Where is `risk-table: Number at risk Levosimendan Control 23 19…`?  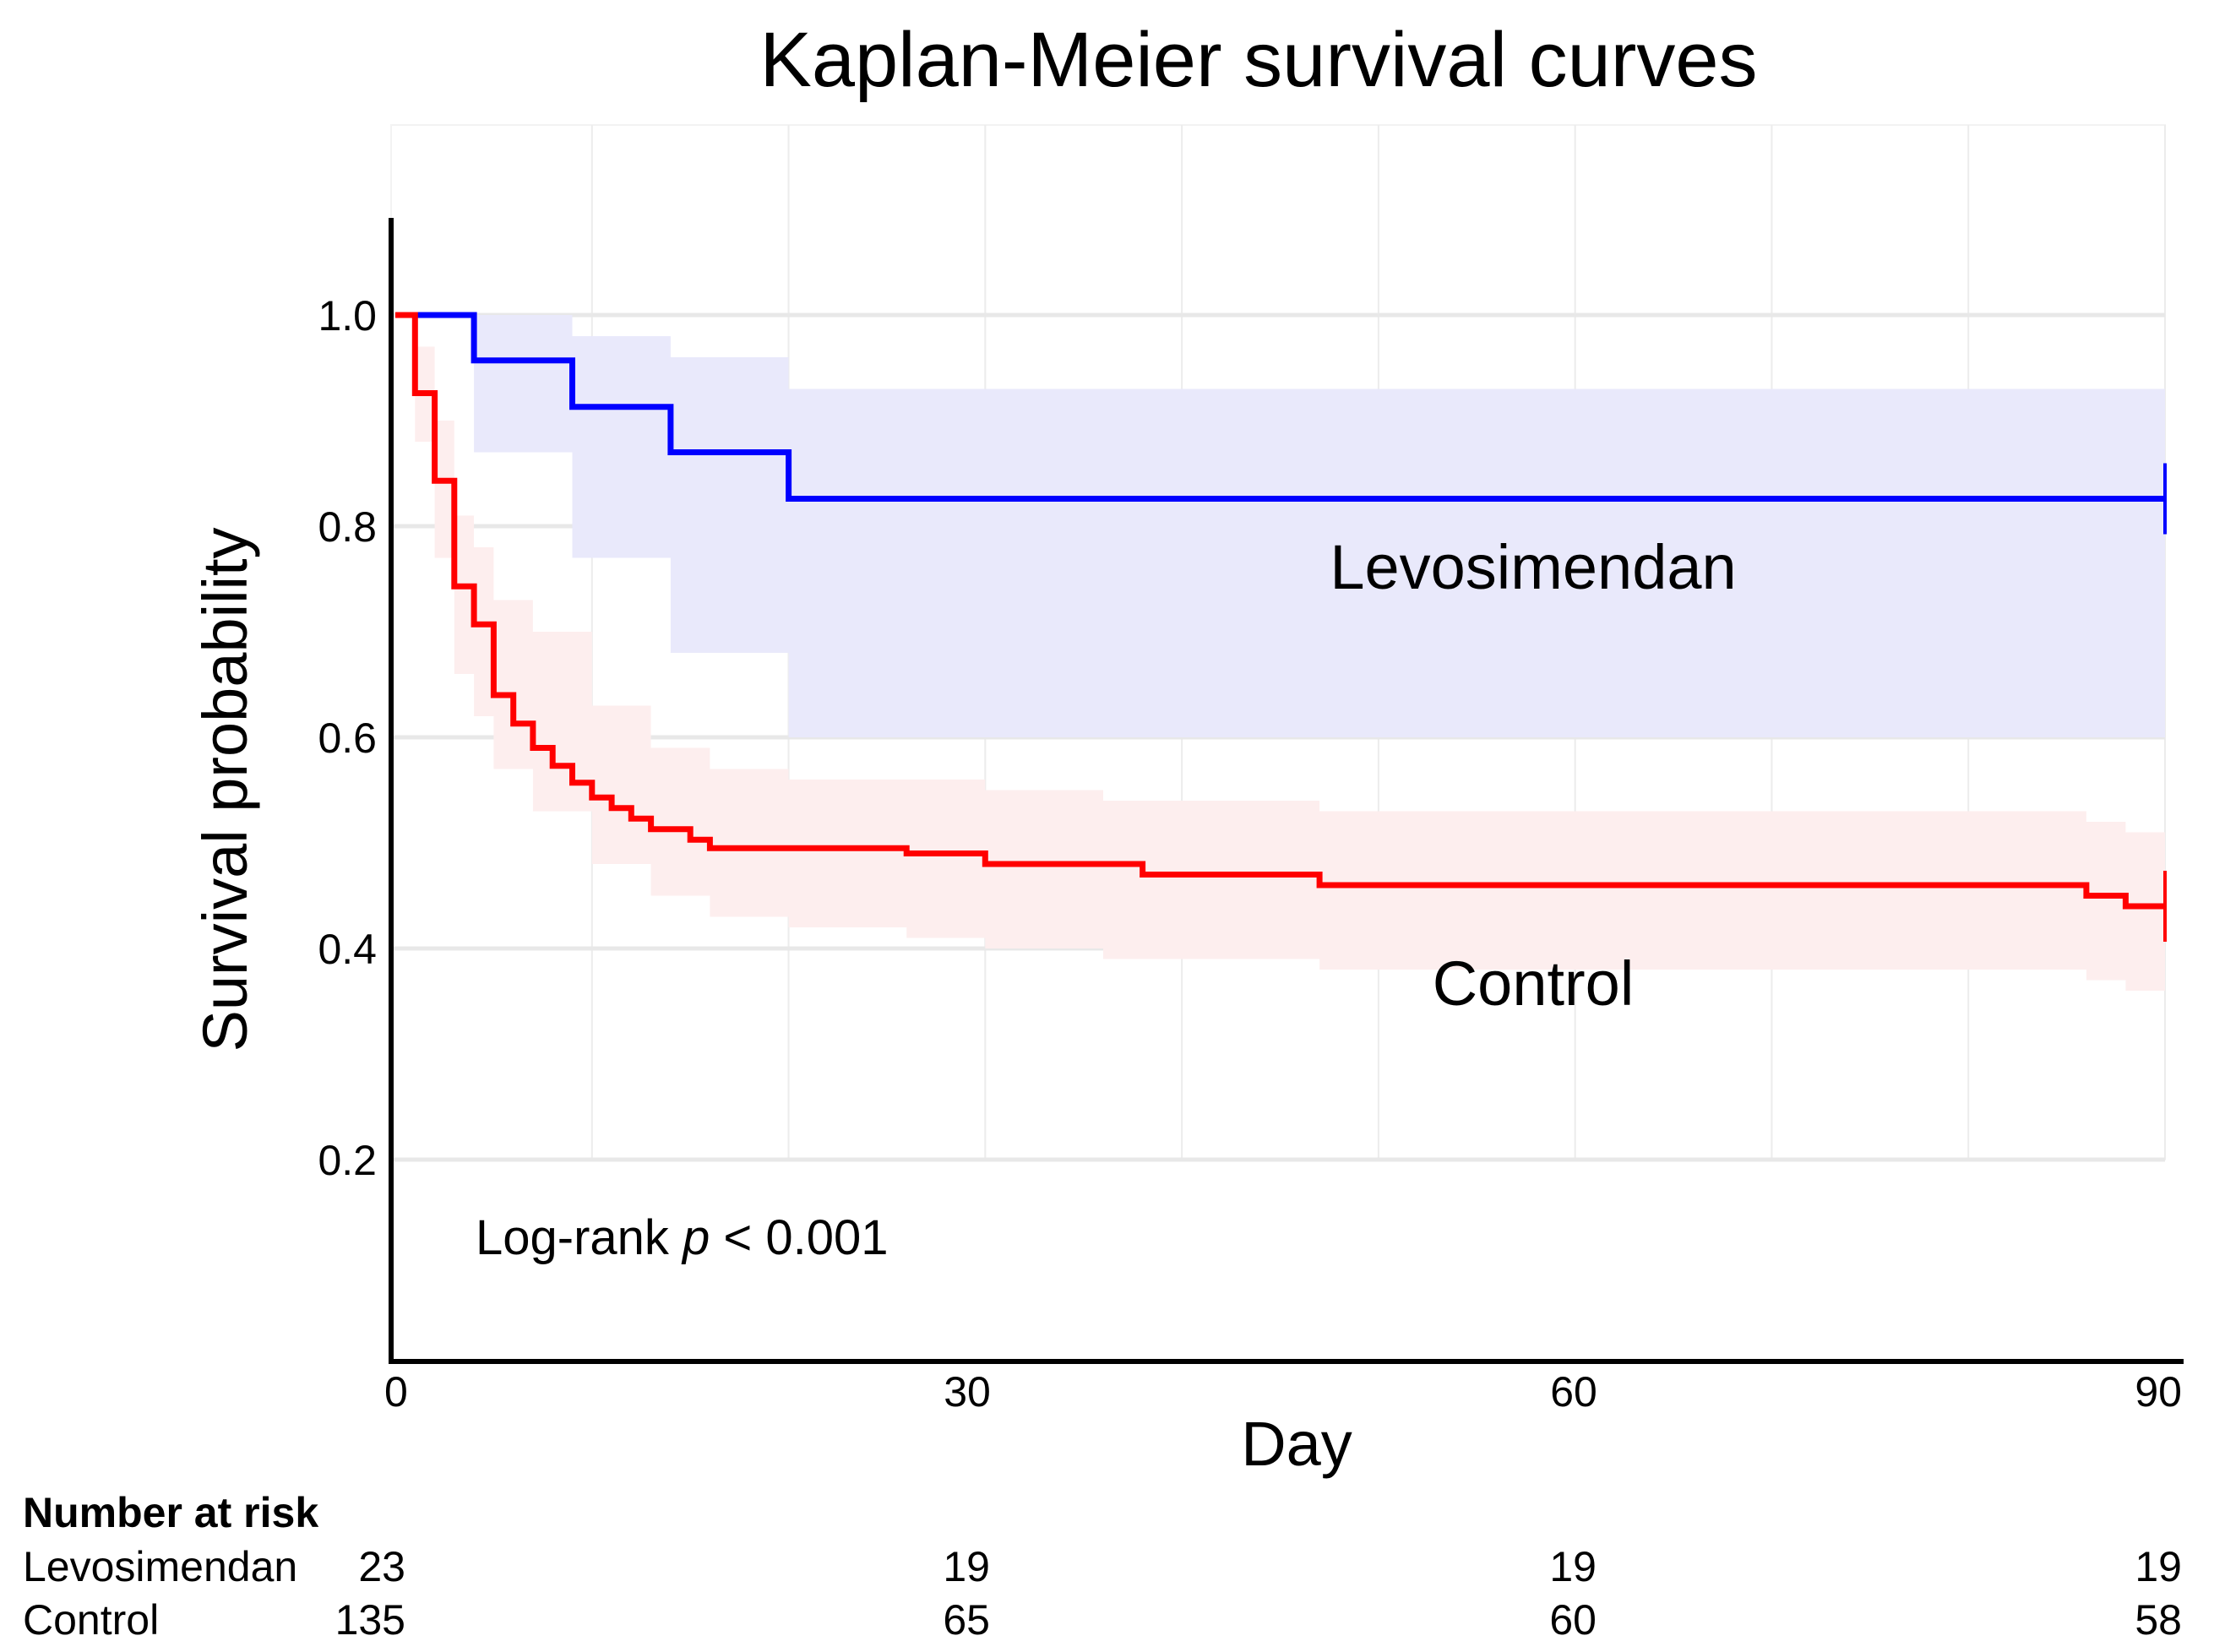 risk-table: Number at risk Levosimendan Control 23 19… is located at coordinates (1102, 1566).